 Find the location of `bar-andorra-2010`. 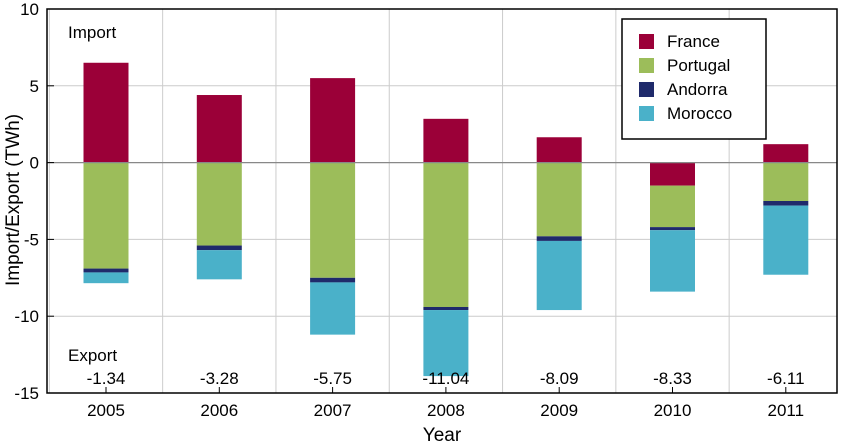

bar-andorra-2010 is located at coordinates (672, 229).